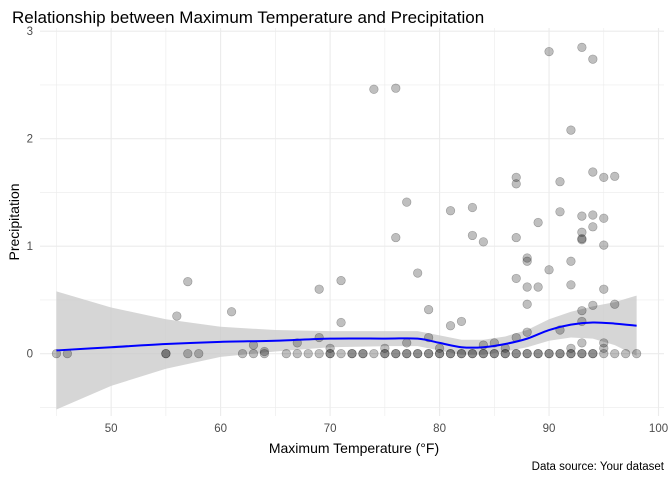 Image resolution: width=672 pixels, height=480 pixels. I want to click on x-tick-label: 50, so click(111, 429).